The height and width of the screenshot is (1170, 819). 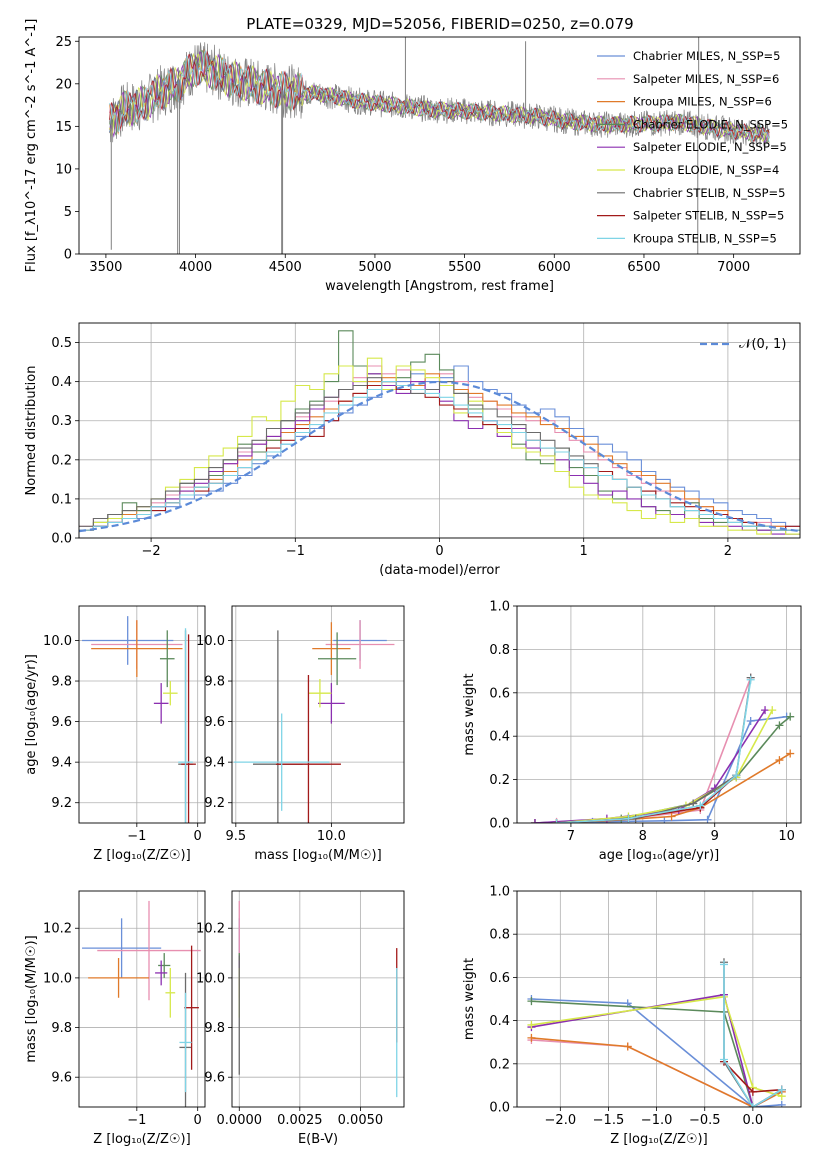 What do you see at coordinates (643, 836) in the screenshot?
I see `x-tick-label: 8` at bounding box center [643, 836].